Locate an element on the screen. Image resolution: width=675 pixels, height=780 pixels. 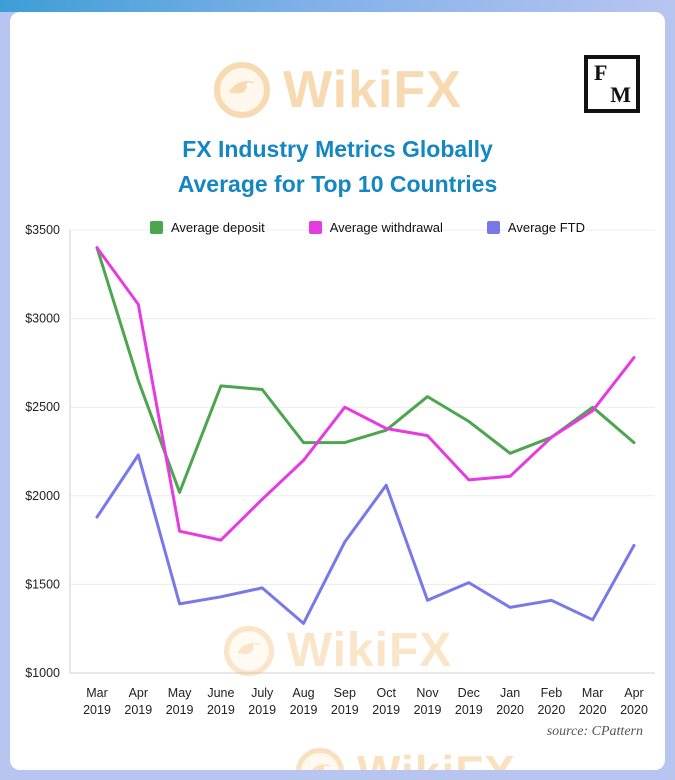
legend-swatch-withdrawal-icon is located at coordinates (315, 227).